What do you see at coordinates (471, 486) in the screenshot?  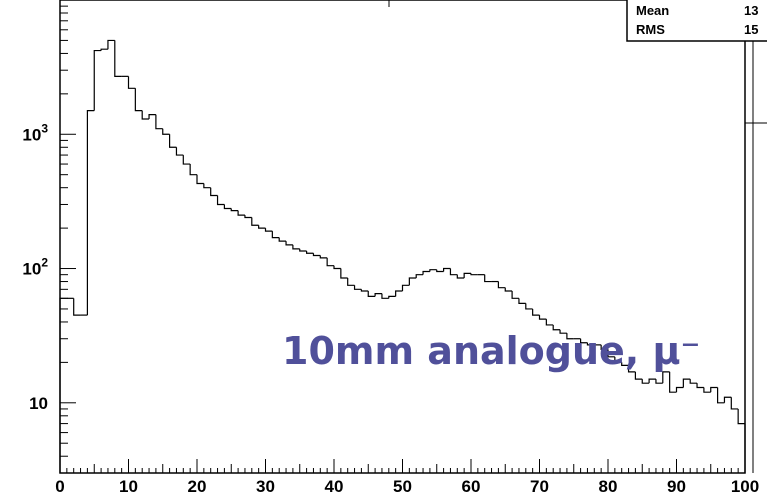 I see `x-tick-label: 60` at bounding box center [471, 486].